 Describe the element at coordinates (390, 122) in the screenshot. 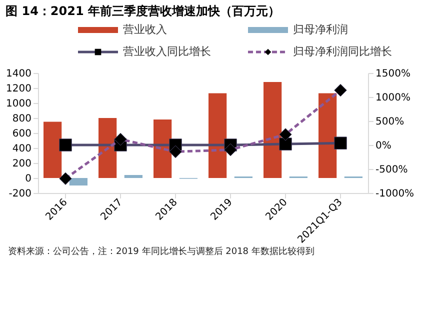

I see `y2-tick-label: 500%` at that location.